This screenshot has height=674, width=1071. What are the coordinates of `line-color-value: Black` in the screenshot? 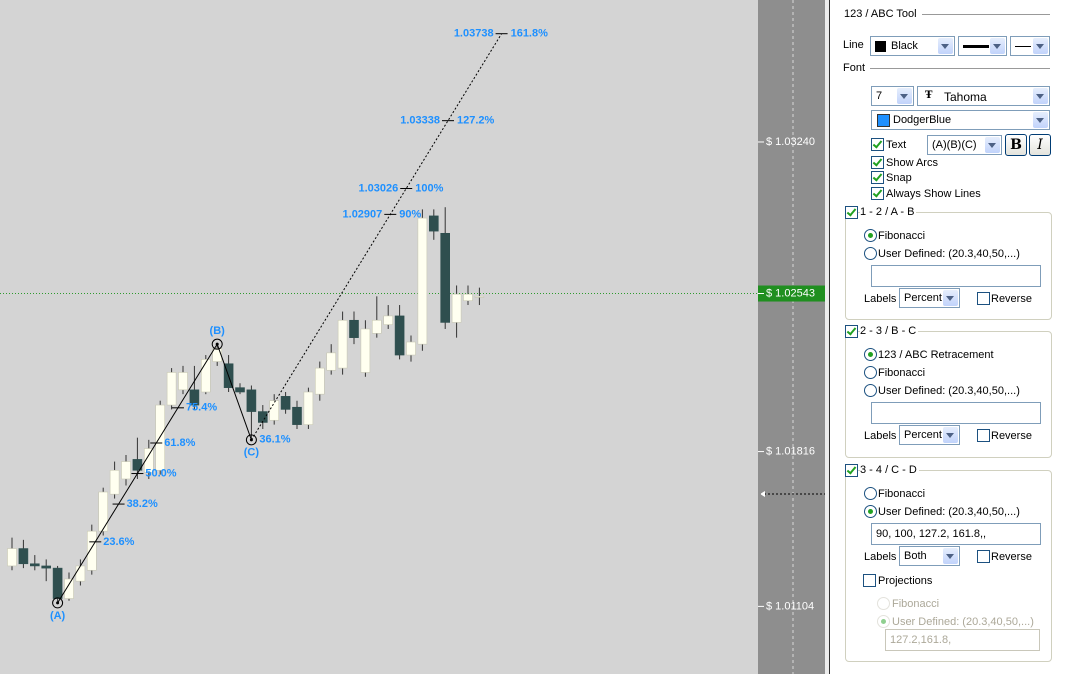 It's located at (904, 46).